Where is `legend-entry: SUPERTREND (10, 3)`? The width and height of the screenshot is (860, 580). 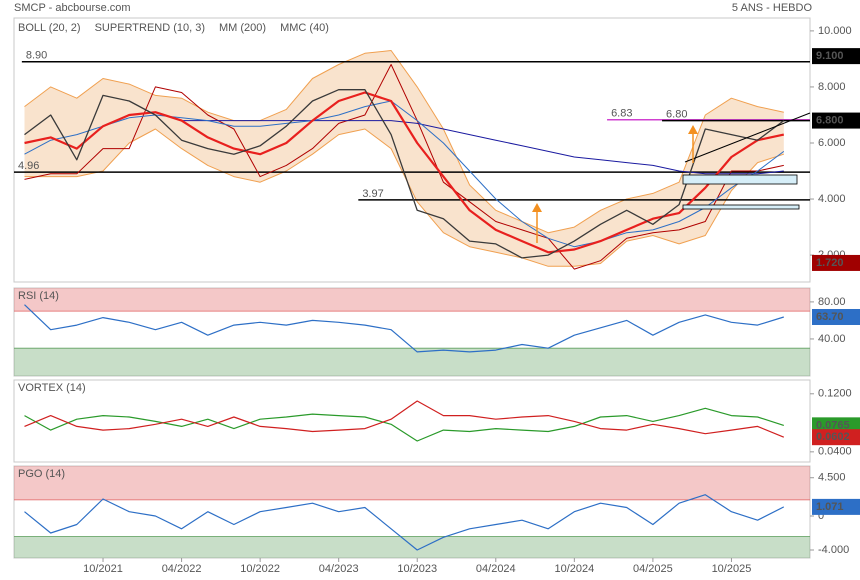
legend-entry: SUPERTREND (10, 3) is located at coordinates (150, 28).